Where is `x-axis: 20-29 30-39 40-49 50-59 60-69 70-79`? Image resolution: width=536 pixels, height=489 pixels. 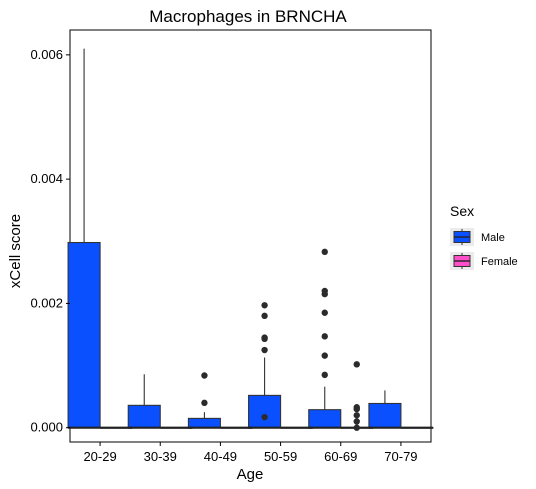
x-axis: 20-29 30-39 40-49 50-59 60-69 70-79 is located at coordinates (250, 453).